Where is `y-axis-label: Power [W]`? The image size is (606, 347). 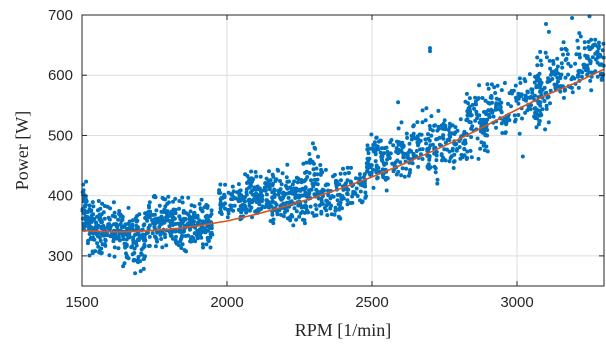
y-axis-label: Power [W] is located at coordinates (22, 150).